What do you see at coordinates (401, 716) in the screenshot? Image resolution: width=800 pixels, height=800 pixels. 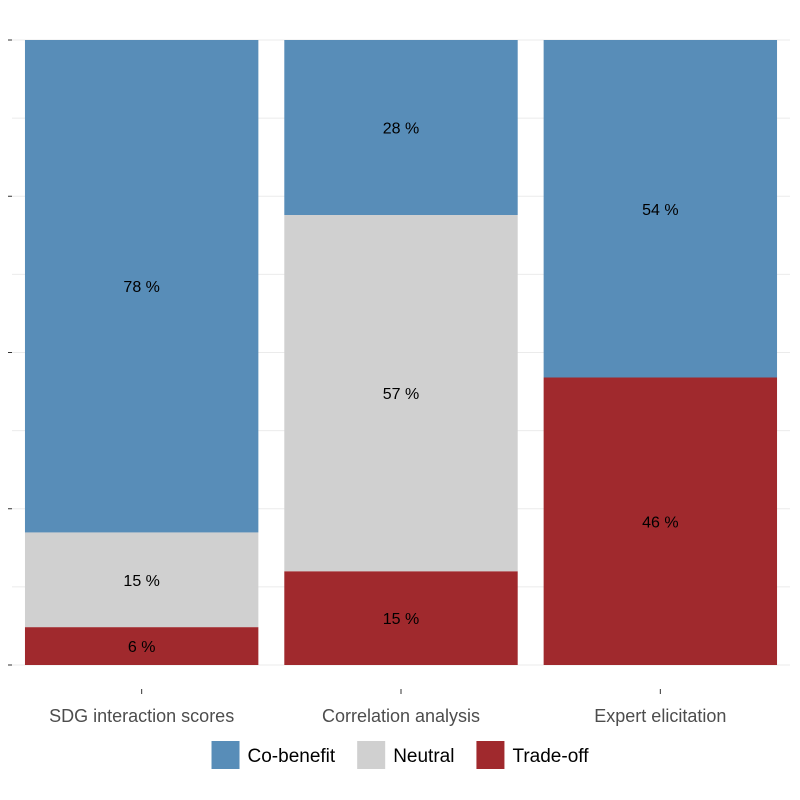 I see `x-tick-label: Correlation analysis` at bounding box center [401, 716].